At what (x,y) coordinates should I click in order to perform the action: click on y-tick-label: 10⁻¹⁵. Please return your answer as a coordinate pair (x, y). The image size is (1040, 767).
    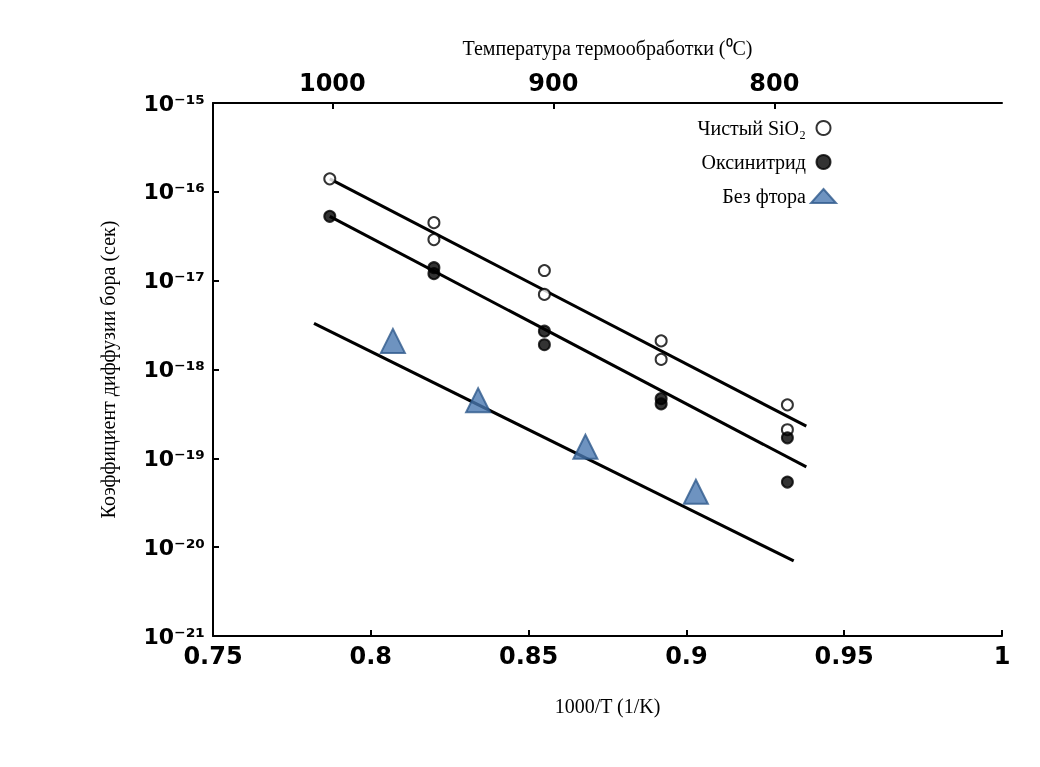
    Looking at the image, I should click on (174, 103).